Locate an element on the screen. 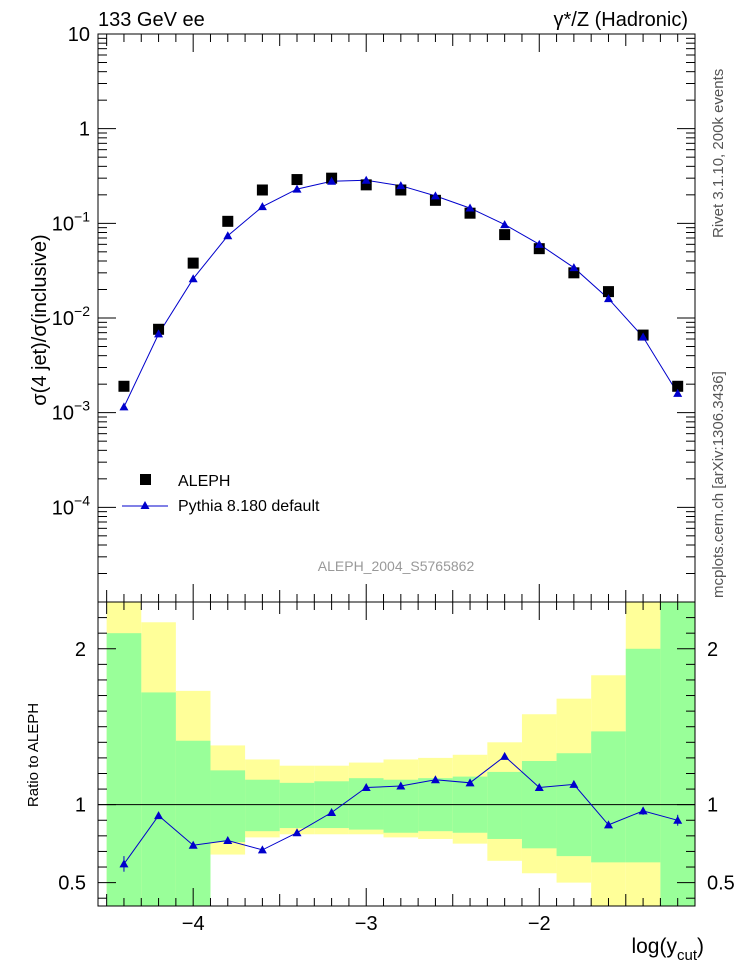  ratio-y-tick-label-right: 1 is located at coordinates (712, 806).